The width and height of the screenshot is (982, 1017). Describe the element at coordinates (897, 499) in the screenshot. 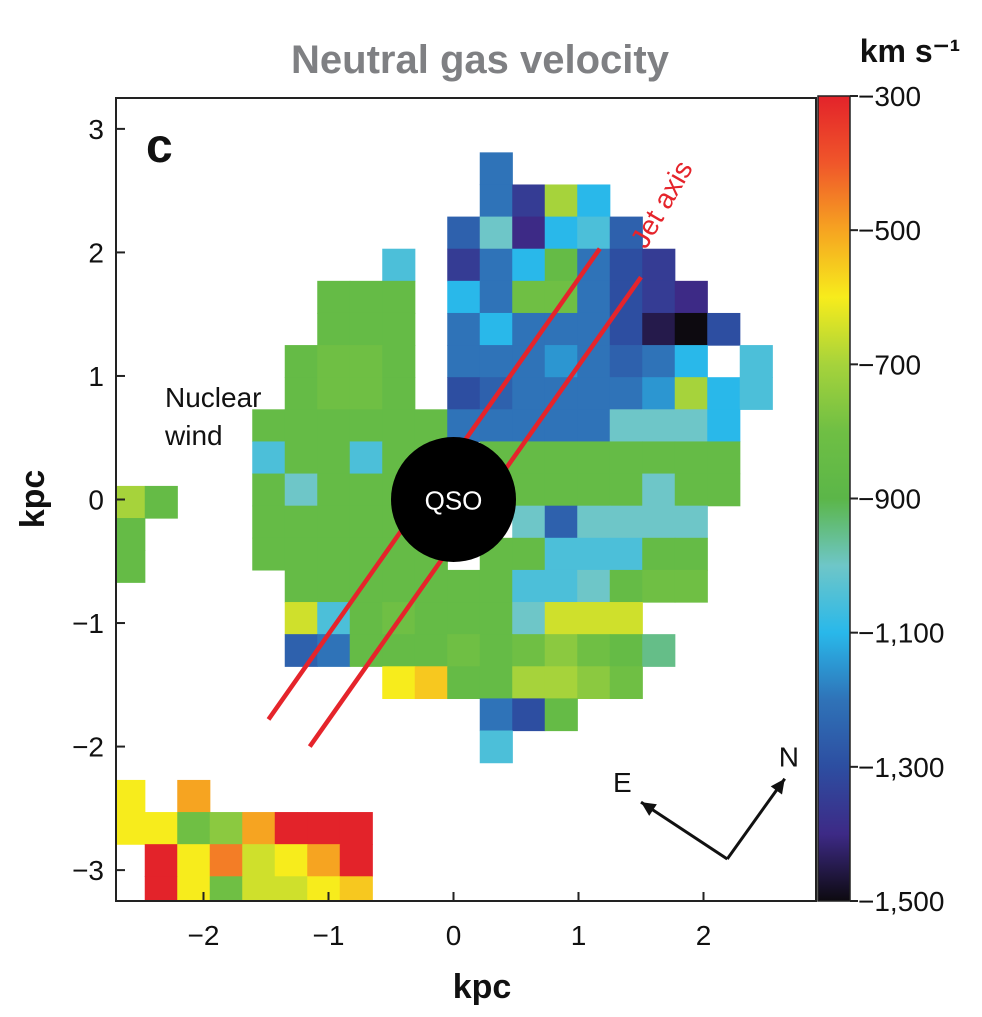

I see `colorbar-ticks: −300 −500 −700 −900 −1,100 −1,300 −1,500` at that location.